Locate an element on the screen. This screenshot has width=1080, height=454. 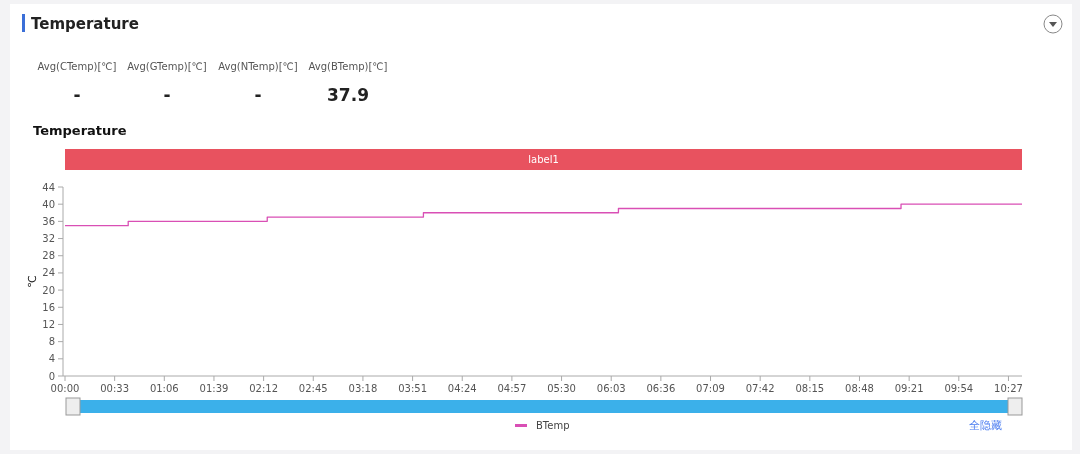
y-tick-label: 20 is located at coordinates (48, 290).